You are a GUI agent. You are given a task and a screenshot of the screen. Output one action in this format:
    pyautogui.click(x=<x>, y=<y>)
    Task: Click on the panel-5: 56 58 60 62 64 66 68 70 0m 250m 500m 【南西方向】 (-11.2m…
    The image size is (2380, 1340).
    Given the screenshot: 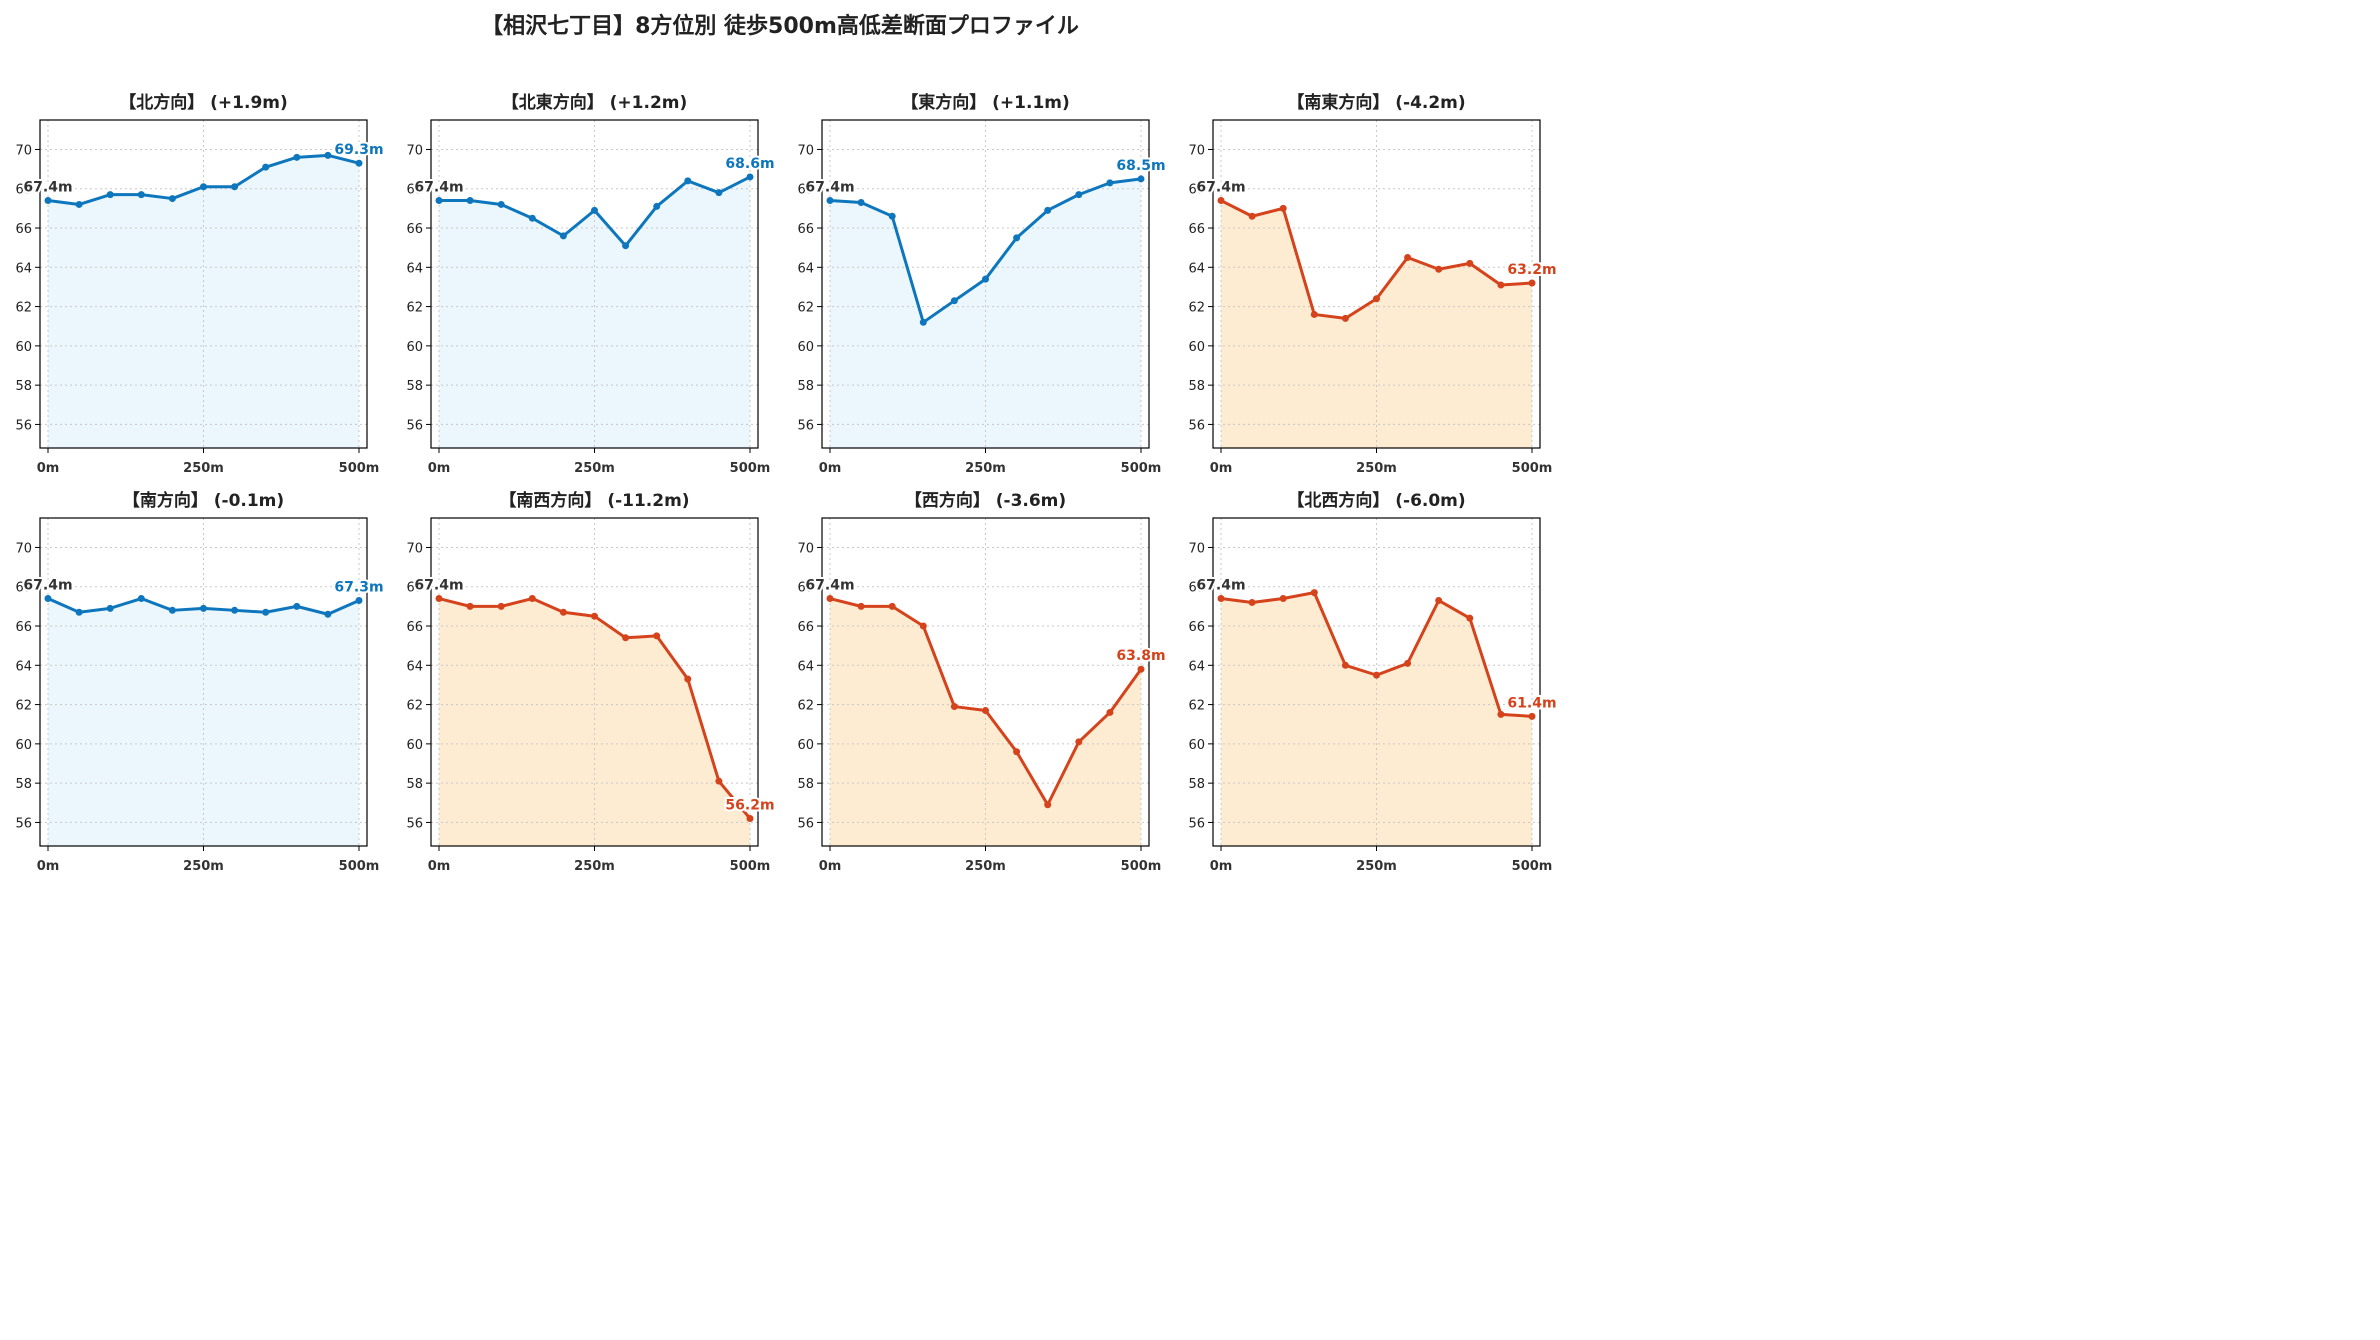 What is the action you would take?
    pyautogui.click(x=591, y=682)
    